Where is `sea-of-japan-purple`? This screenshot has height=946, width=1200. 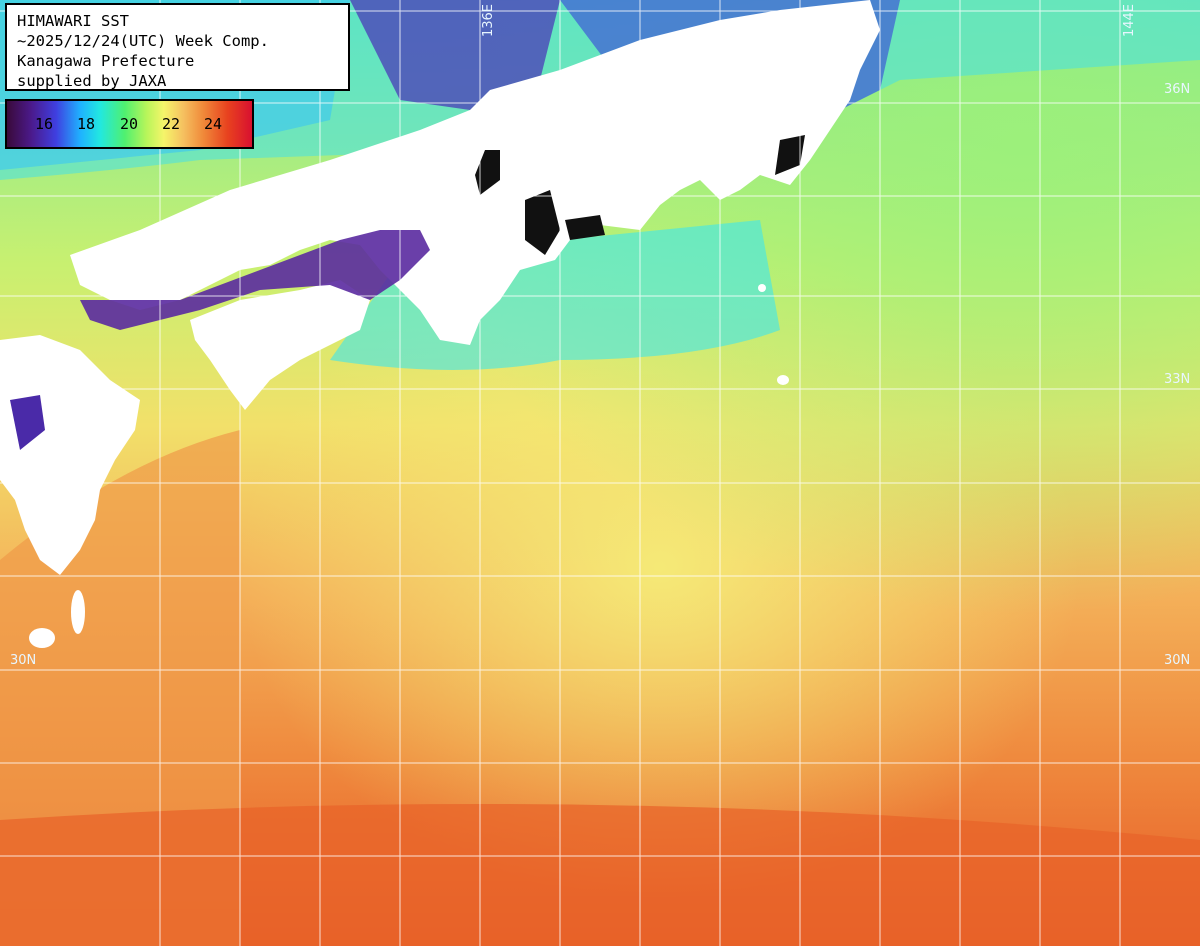 sea-of-japan-purple is located at coordinates (455, 55).